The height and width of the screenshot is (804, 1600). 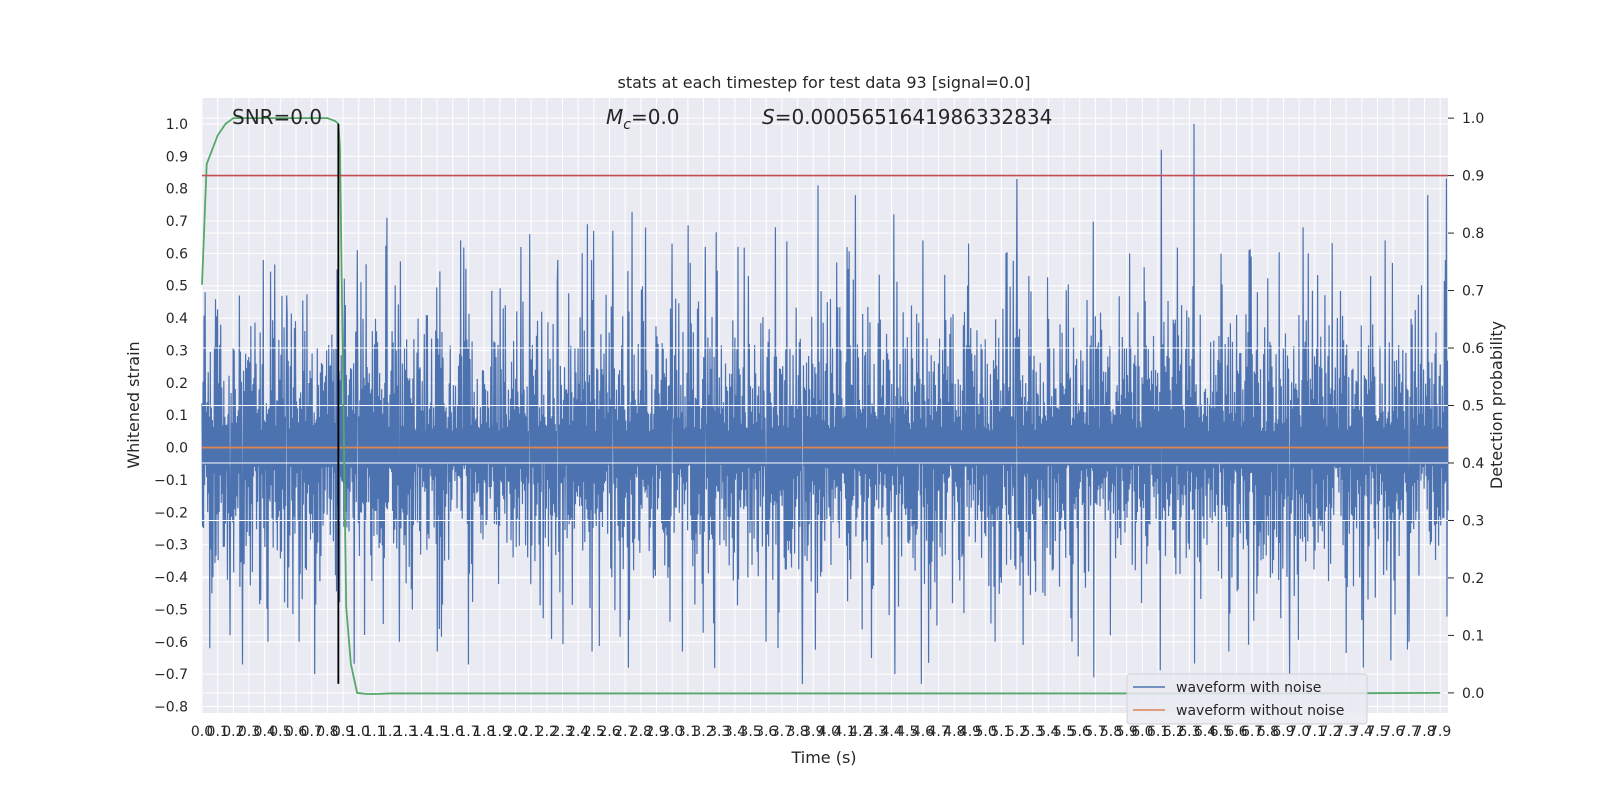 I want to click on x-tick-label: 5.6, so click(x=1080, y=732).